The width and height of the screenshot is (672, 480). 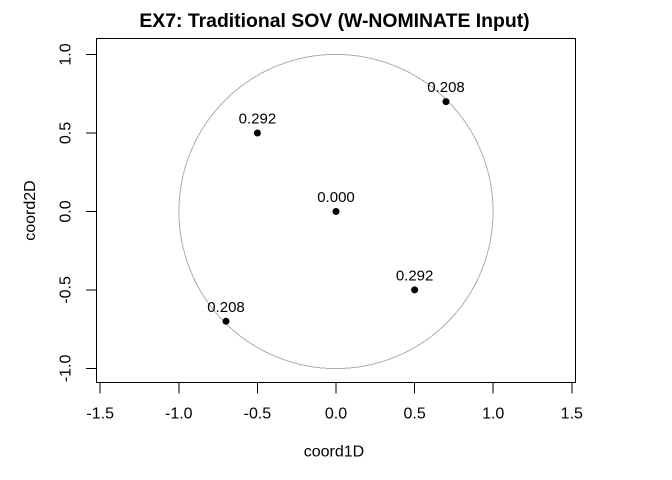 What do you see at coordinates (100, 414) in the screenshot?
I see `svg-text: -1.5` at bounding box center [100, 414].